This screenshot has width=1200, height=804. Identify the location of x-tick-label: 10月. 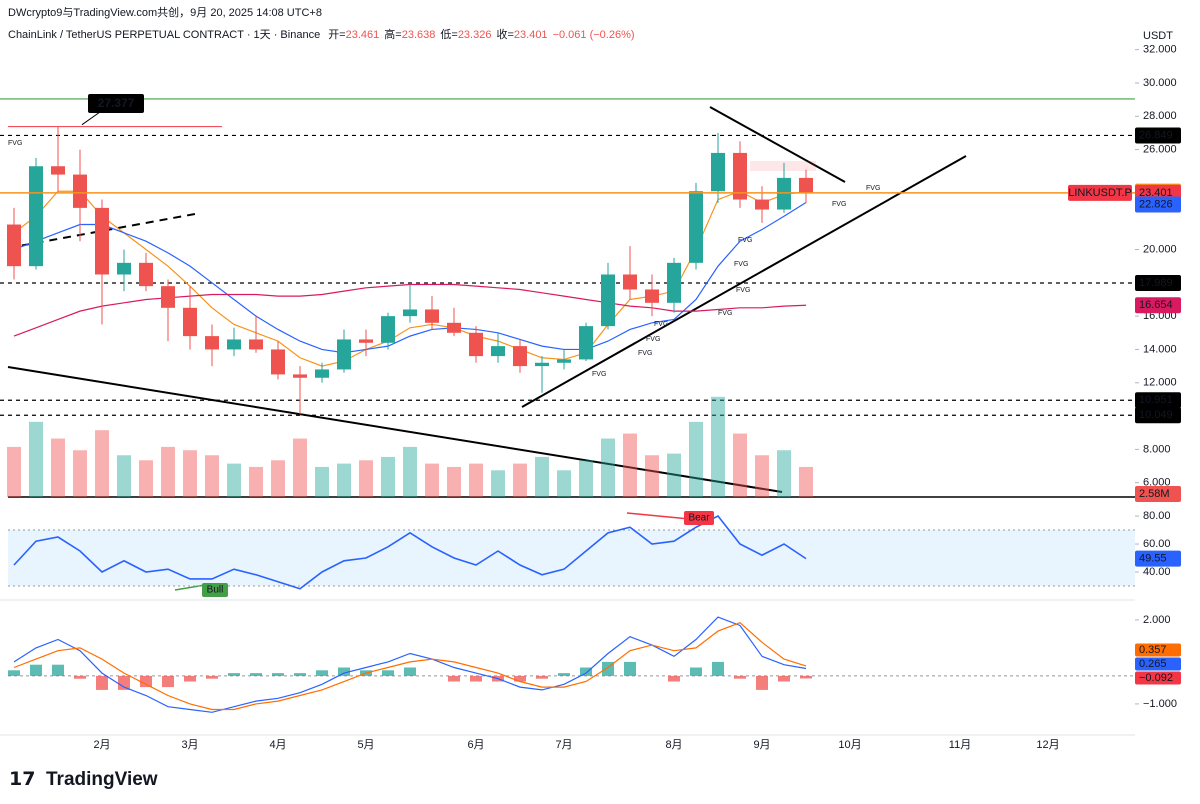
(849, 745).